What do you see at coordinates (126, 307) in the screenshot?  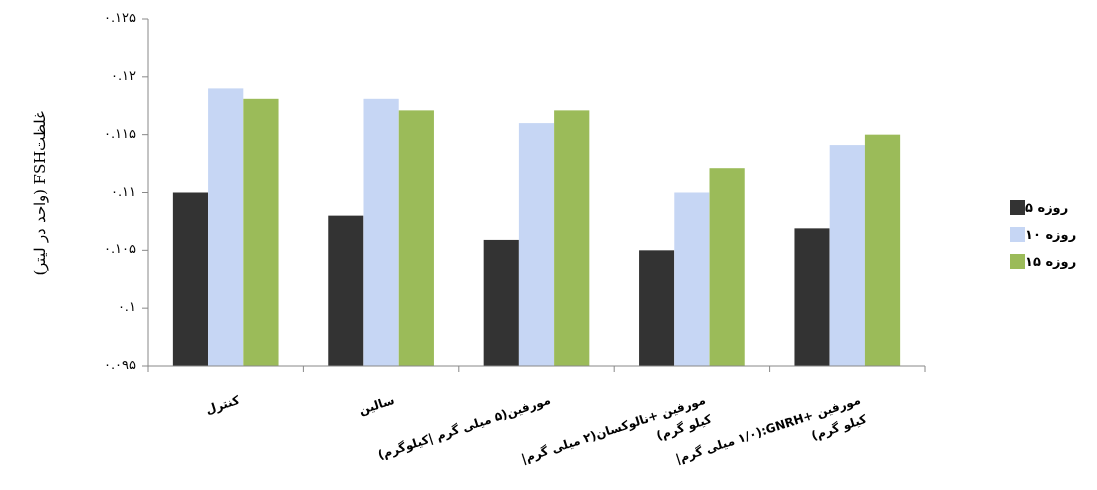 I see `y-tick-label: ۰.۱` at bounding box center [126, 307].